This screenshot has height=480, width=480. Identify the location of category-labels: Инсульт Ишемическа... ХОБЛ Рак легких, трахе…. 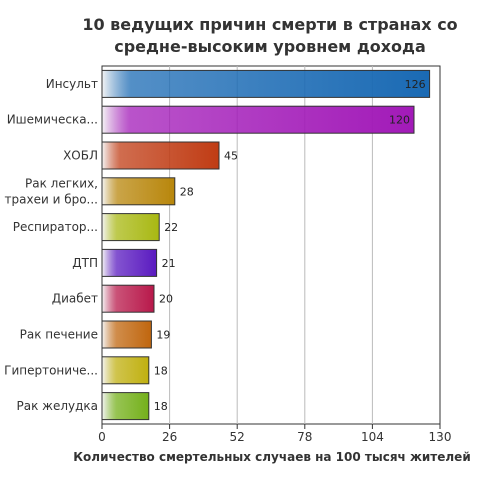
(51, 245).